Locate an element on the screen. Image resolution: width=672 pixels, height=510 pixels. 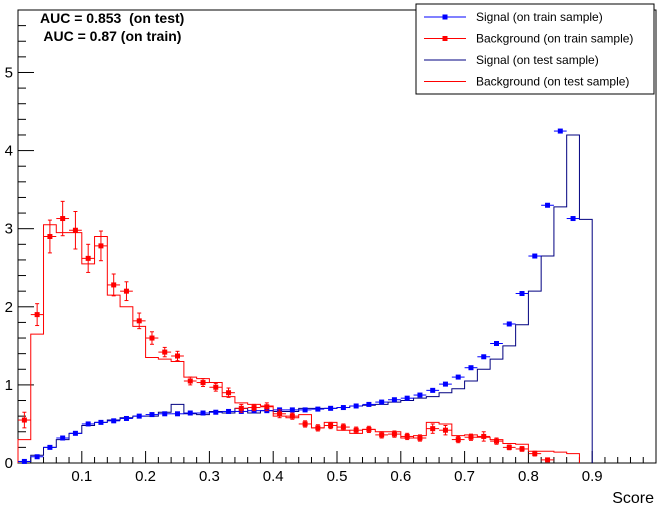
legend-label-1: Background (on train sample) is located at coordinates (554, 39).